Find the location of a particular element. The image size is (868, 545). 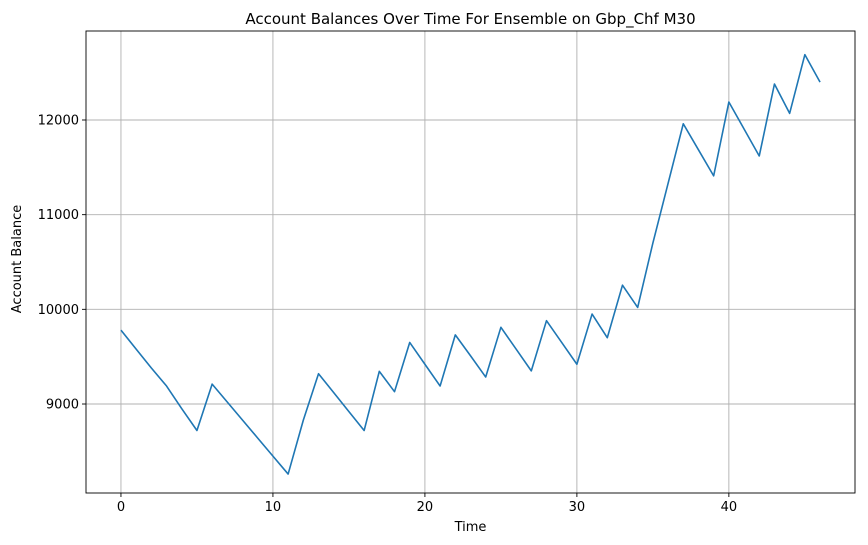

x-tick-label: 10 is located at coordinates (273, 507).